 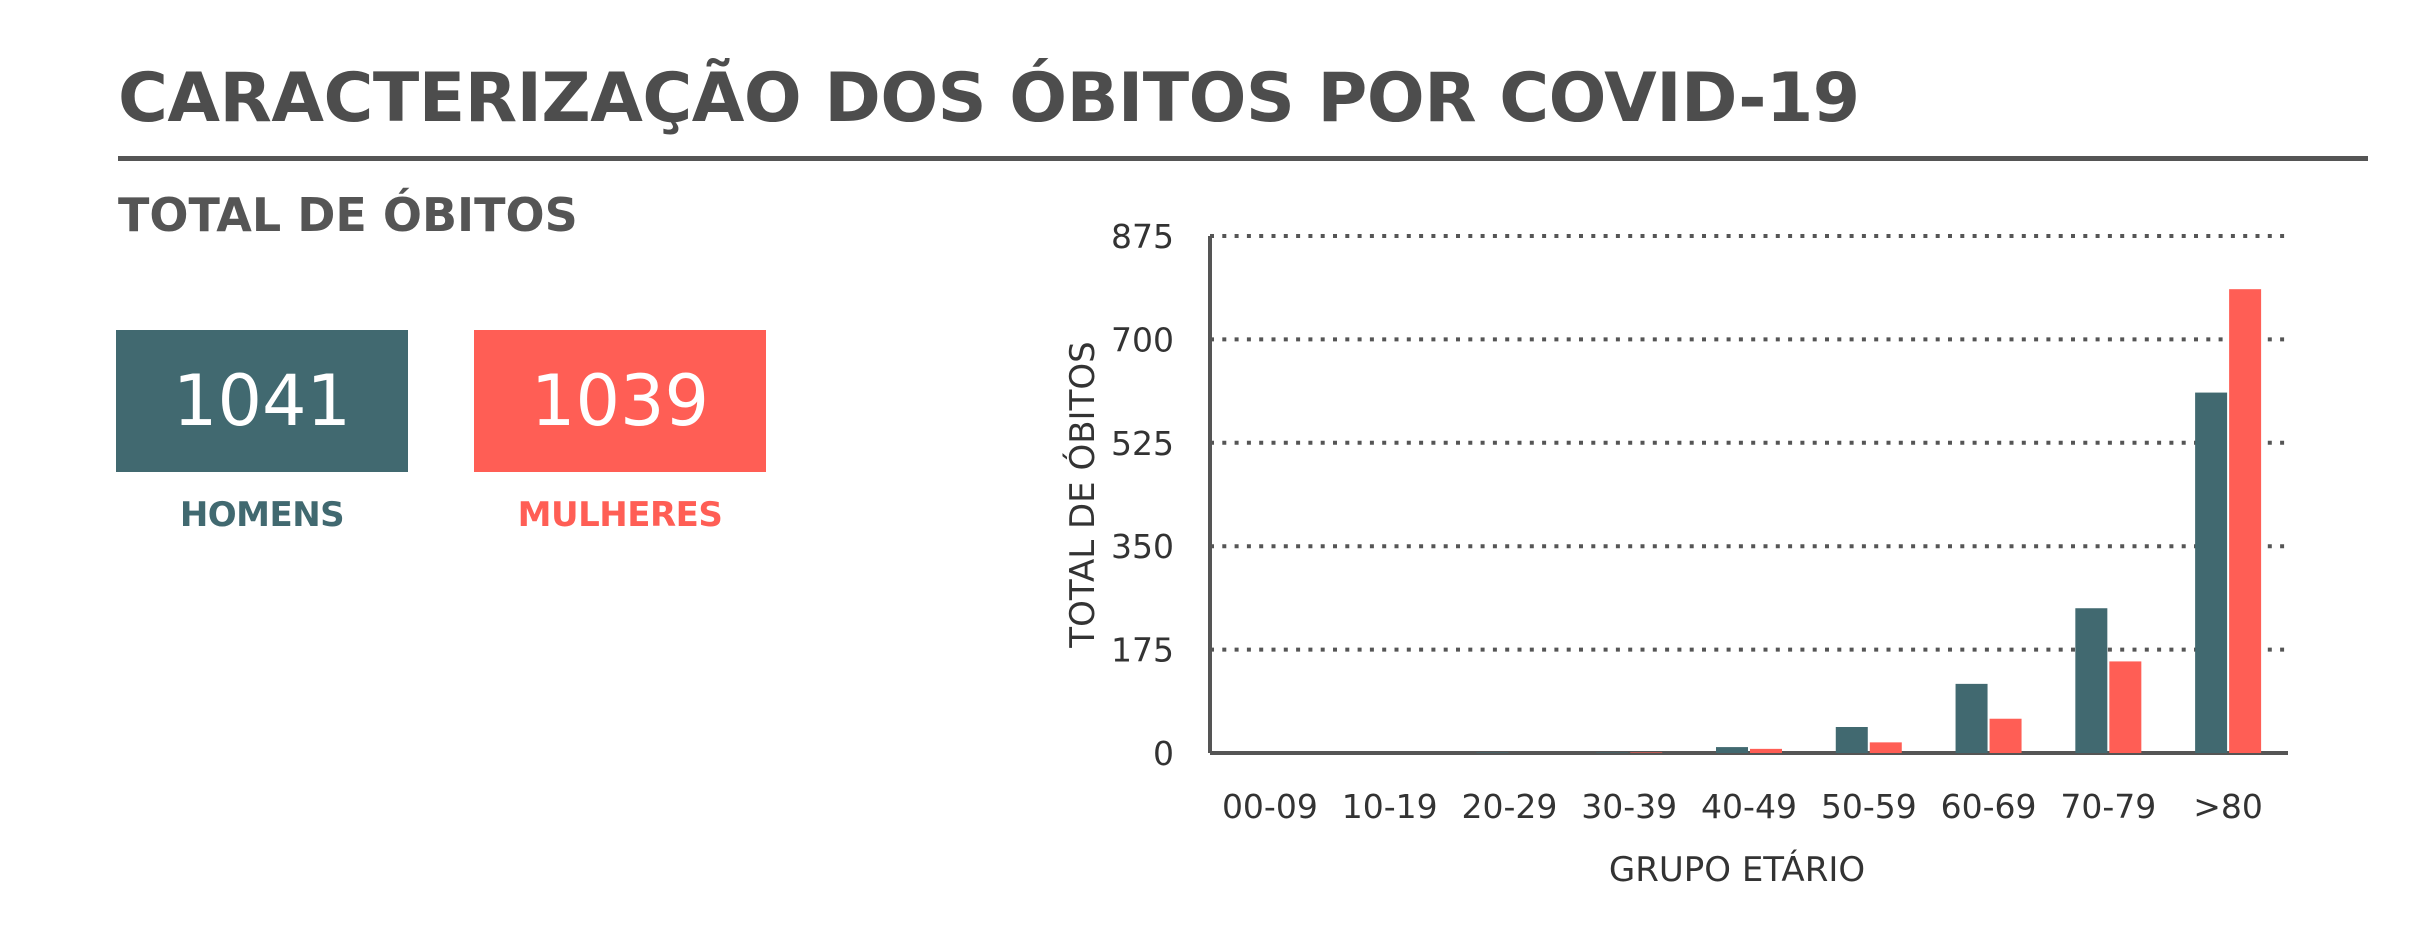 What do you see at coordinates (262, 515) in the screenshot?
I see `men-total-label: HOMENS` at bounding box center [262, 515].